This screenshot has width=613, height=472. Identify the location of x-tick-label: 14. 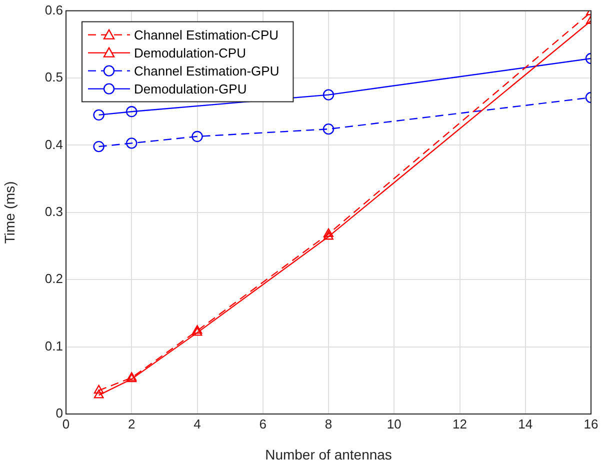
(525, 424).